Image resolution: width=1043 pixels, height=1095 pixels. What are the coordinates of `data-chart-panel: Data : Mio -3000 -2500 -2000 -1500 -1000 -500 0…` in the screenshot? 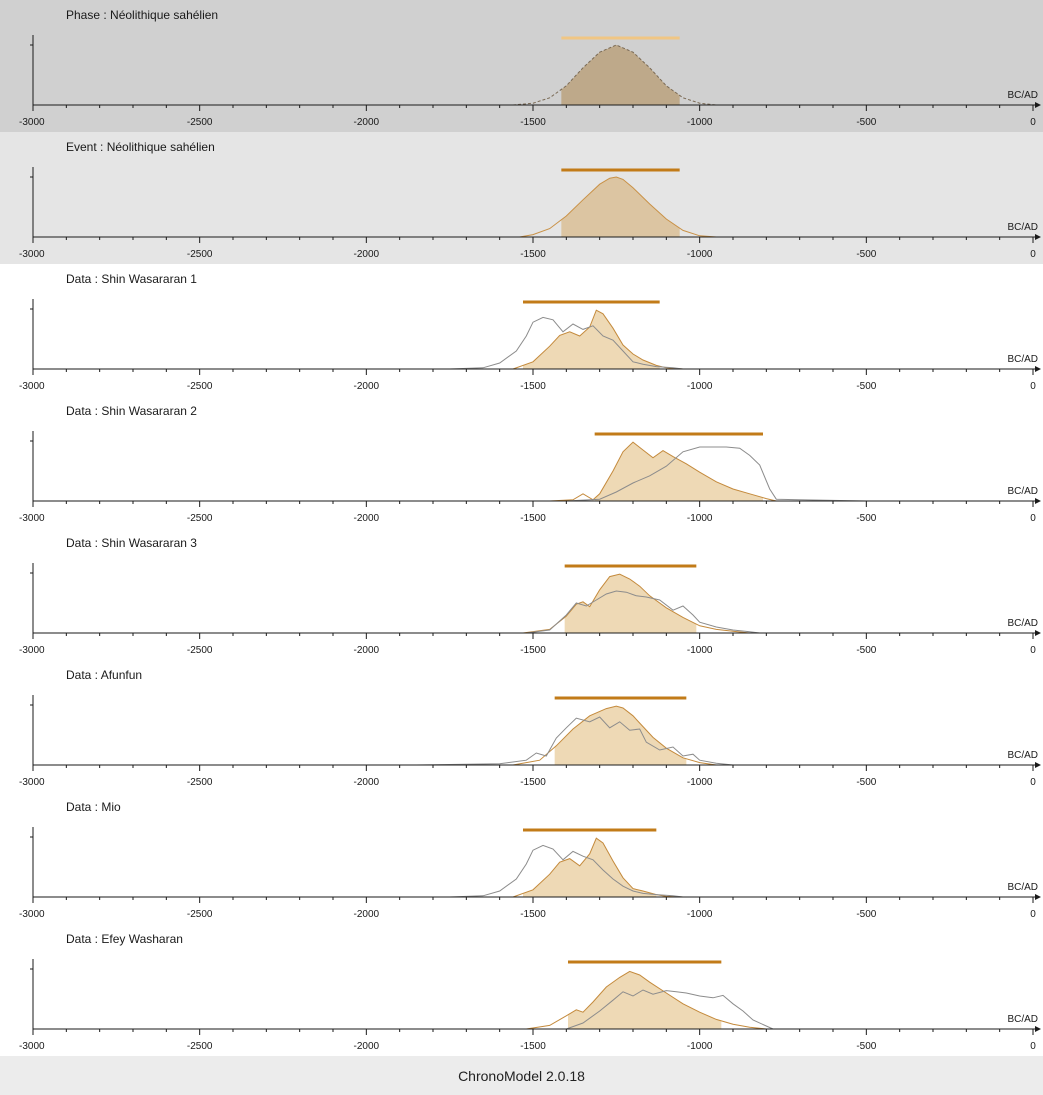 It's located at (521, 858).